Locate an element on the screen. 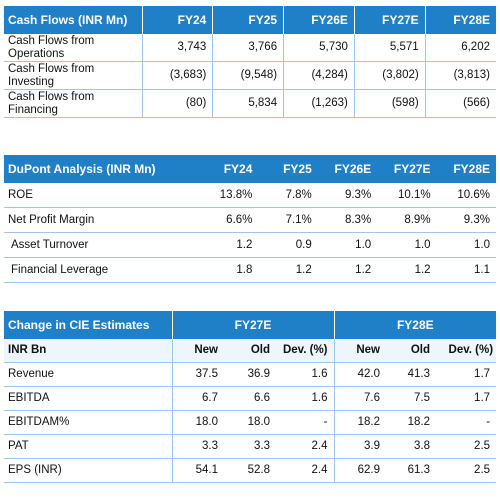  row-label: Asset Turnover is located at coordinates (101, 245).